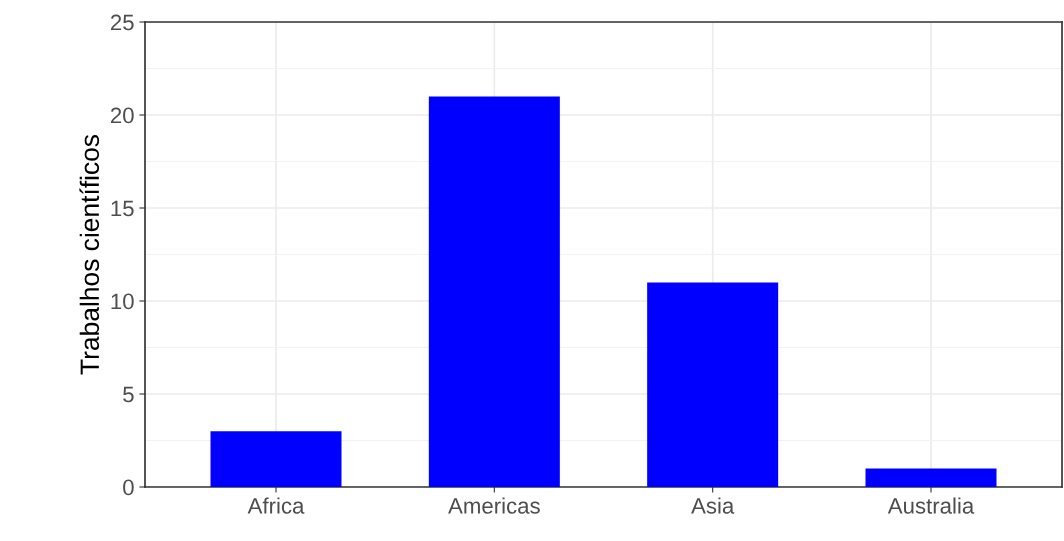 This screenshot has width=1064, height=541. Describe the element at coordinates (122, 115) in the screenshot. I see `y-tick-label: 20` at that location.